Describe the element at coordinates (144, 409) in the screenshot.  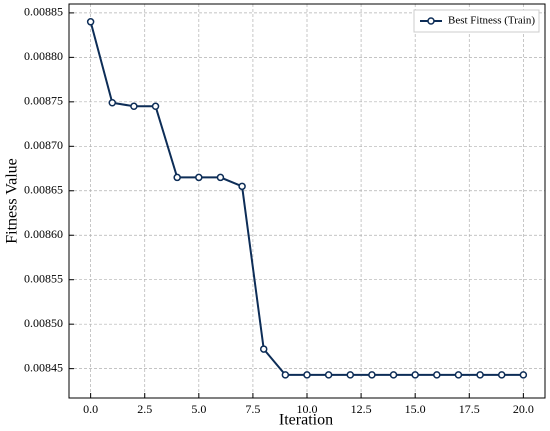
I see `x-tick-label: 2.5` at that location.